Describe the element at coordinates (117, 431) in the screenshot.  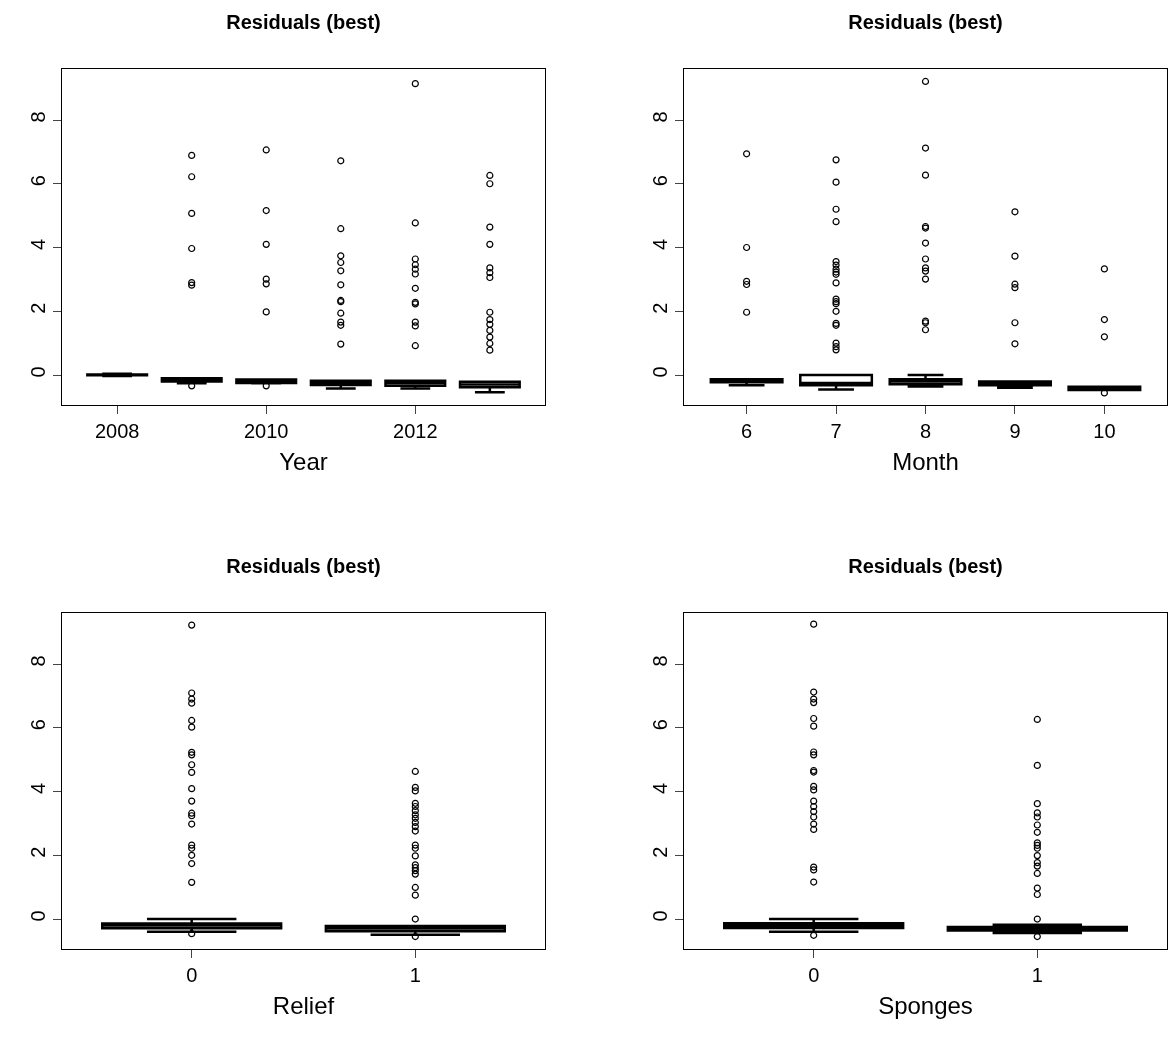
I see `x-tick-label: 2008` at that location.